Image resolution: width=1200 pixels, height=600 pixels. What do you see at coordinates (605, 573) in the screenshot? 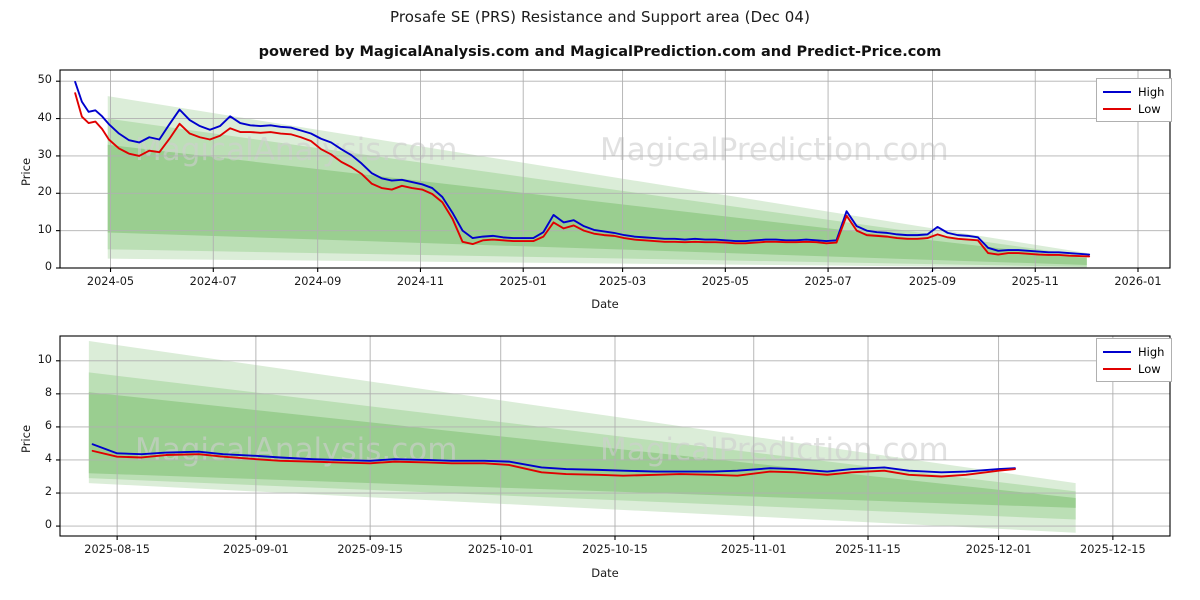
I see `bottom-chart-x-axis-label: Date` at bounding box center [605, 573].